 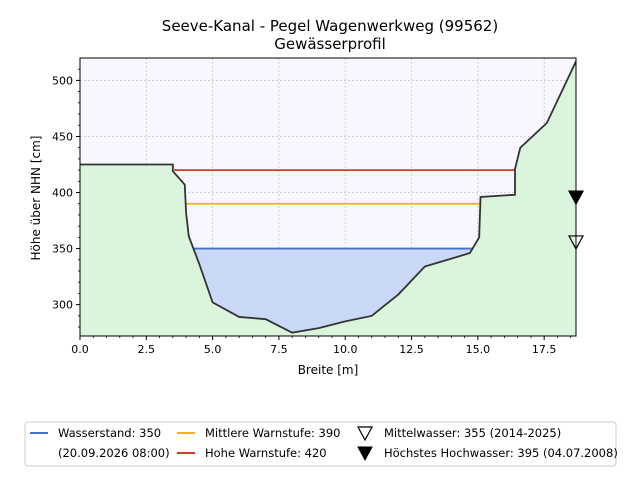 I want to click on legend-mean-water-triangle-icon, so click(x=365, y=434).